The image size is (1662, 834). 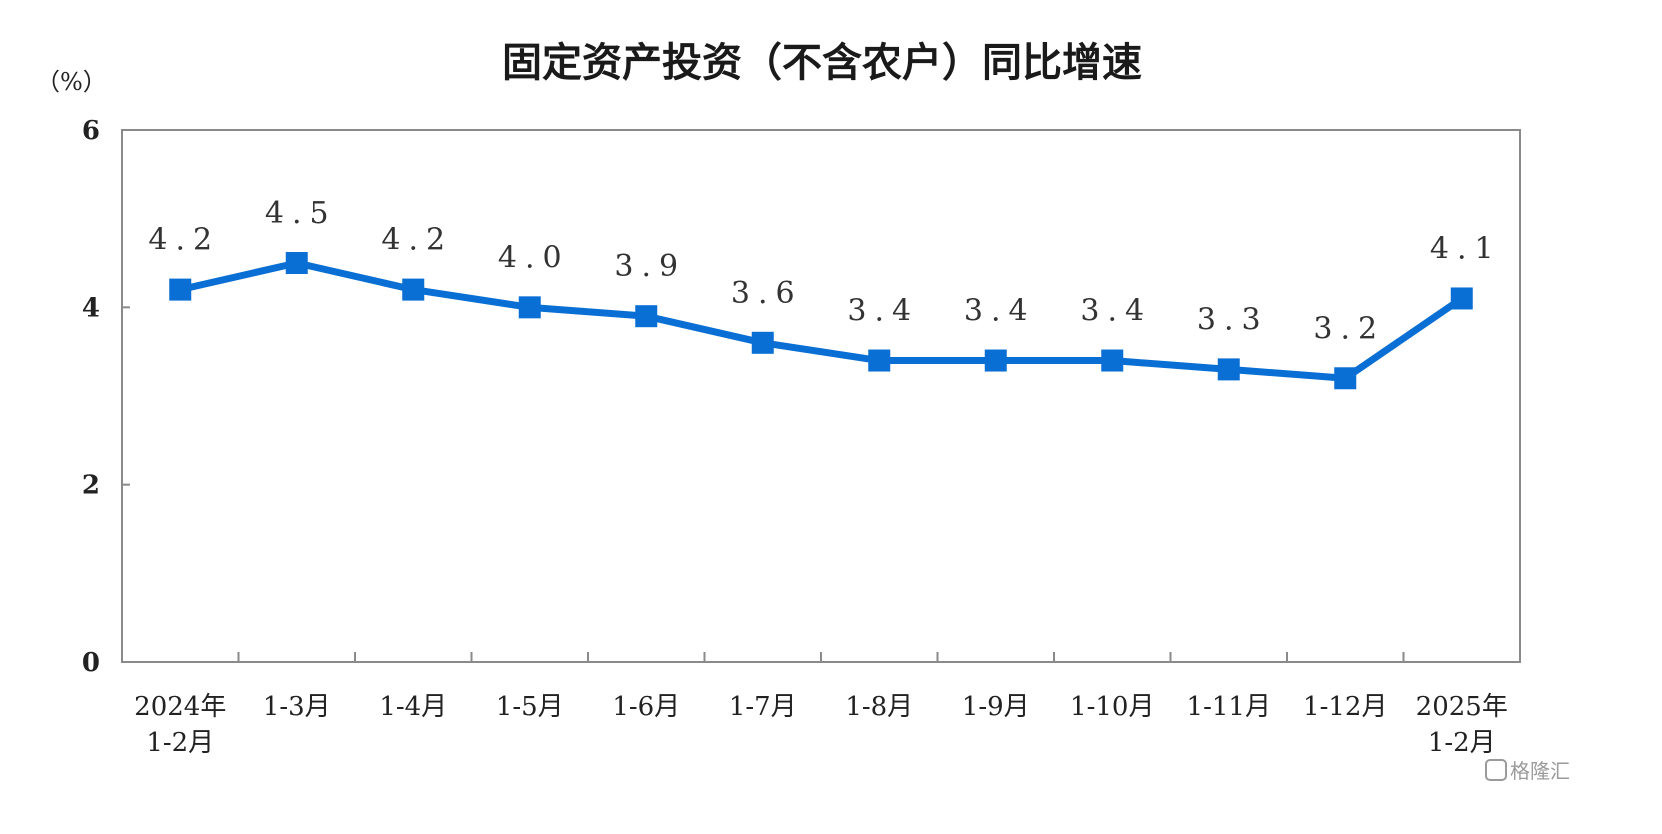 What do you see at coordinates (1233, 319) in the screenshot?
I see `data-label: 3.3` at bounding box center [1233, 319].